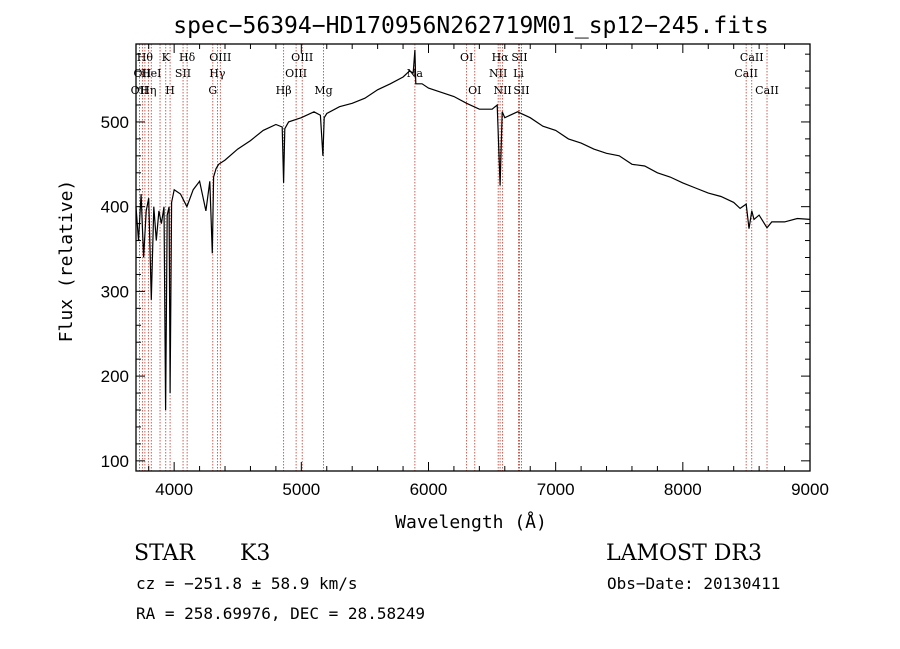 The width and height of the screenshot is (900, 649). I want to click on spectral-line-label: Hη, so click(148, 90).